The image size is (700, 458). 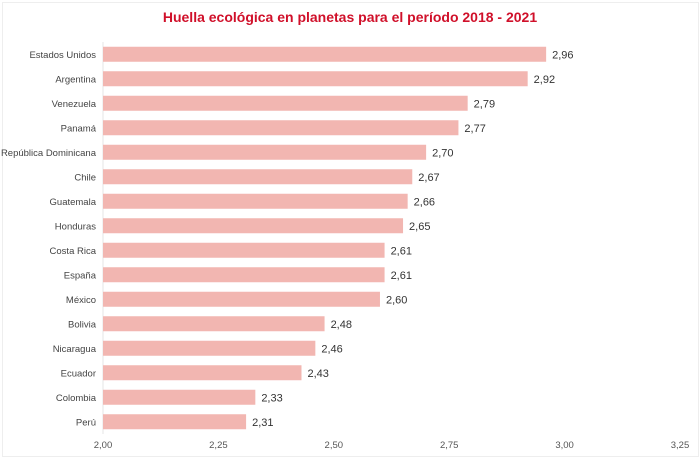 What do you see at coordinates (262, 423) in the screenshot?
I see `value-label: 2,31` at bounding box center [262, 423].